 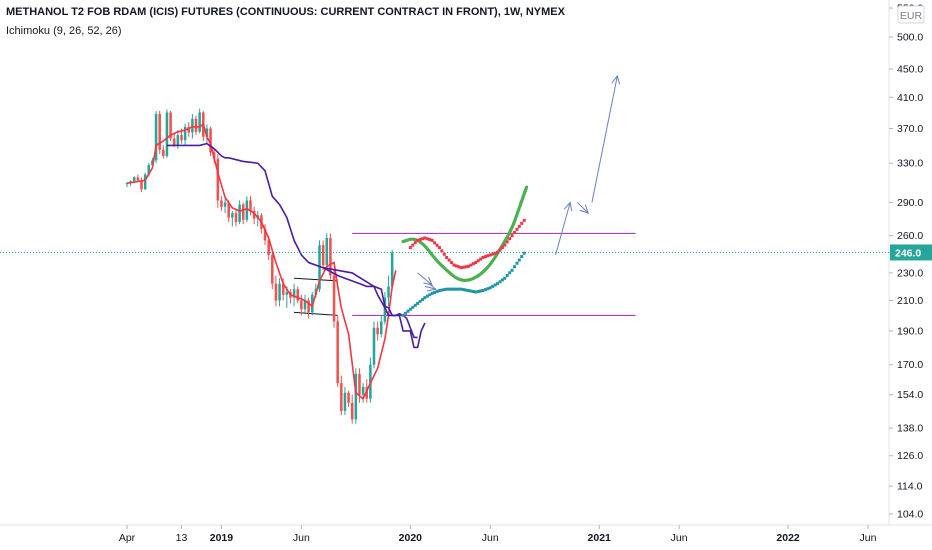 I want to click on channel-line-bottom, so click(x=316, y=313).